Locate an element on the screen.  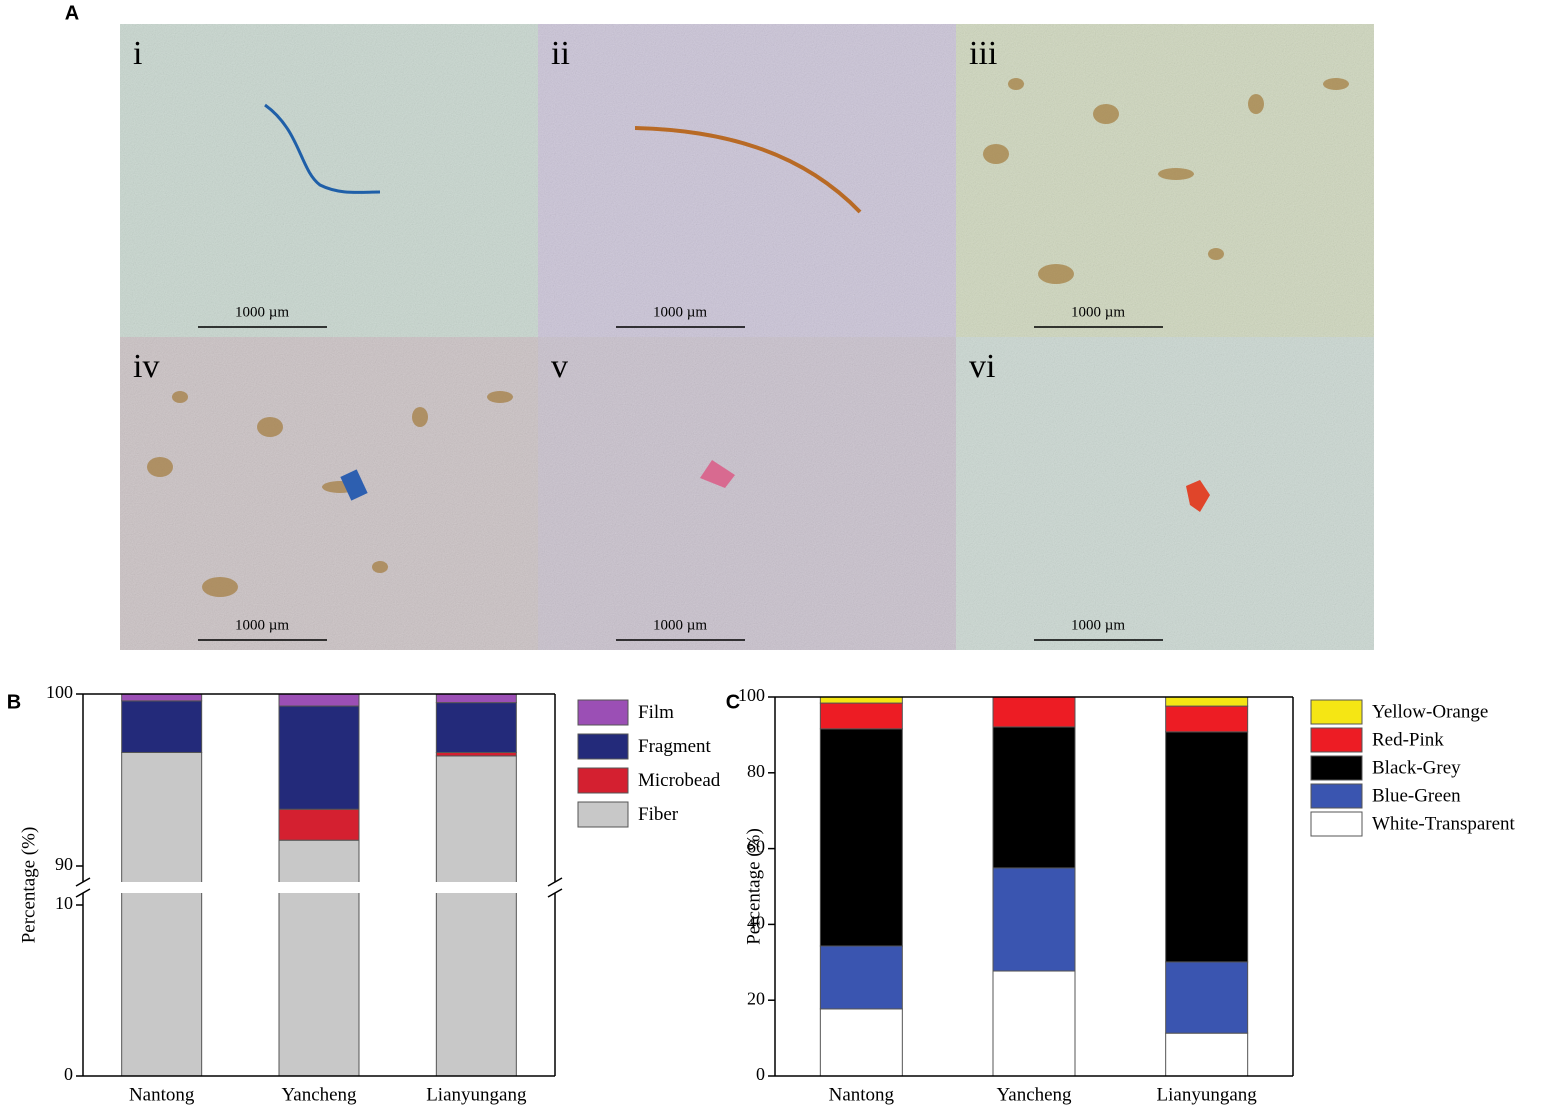
photo-label: ii is located at coordinates (560, 53).